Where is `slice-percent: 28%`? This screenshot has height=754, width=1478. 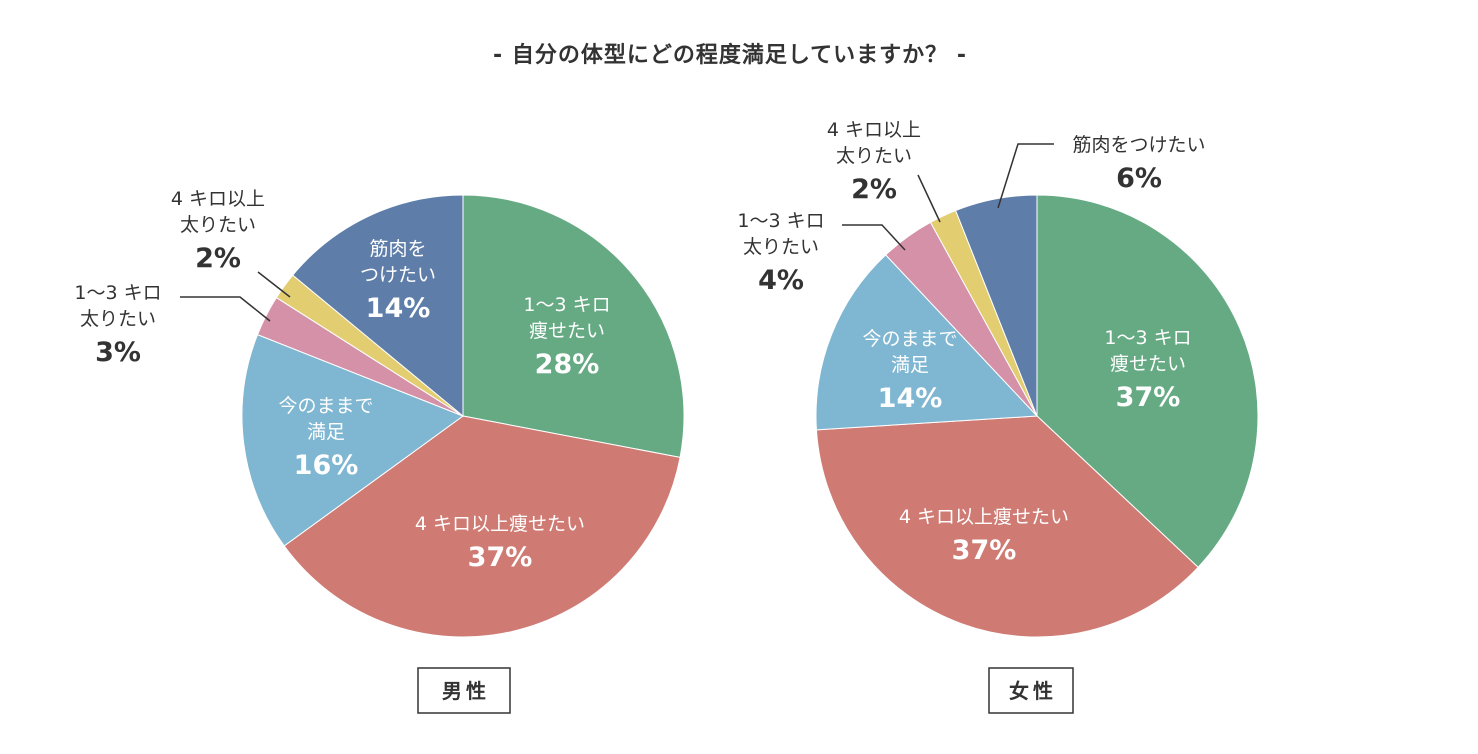 slice-percent: 28% is located at coordinates (567, 364).